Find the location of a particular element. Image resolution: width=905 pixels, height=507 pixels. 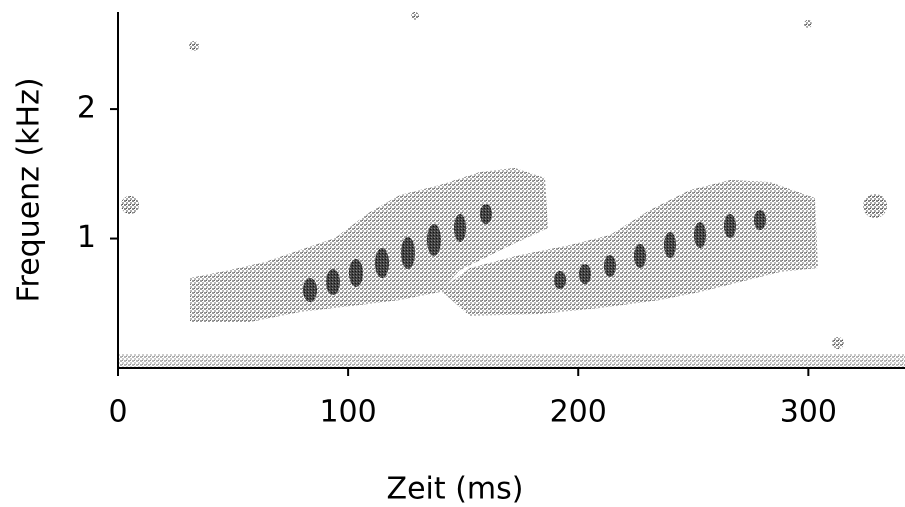

x-tick-label: 200 is located at coordinates (578, 412).